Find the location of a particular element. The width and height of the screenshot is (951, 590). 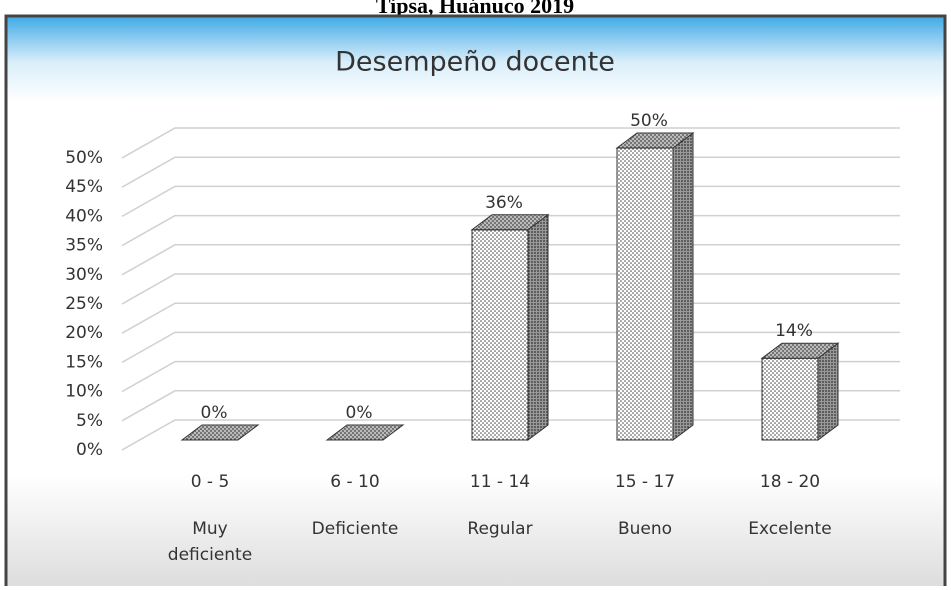

chart-title: Desempeño docente is located at coordinates (475, 62).